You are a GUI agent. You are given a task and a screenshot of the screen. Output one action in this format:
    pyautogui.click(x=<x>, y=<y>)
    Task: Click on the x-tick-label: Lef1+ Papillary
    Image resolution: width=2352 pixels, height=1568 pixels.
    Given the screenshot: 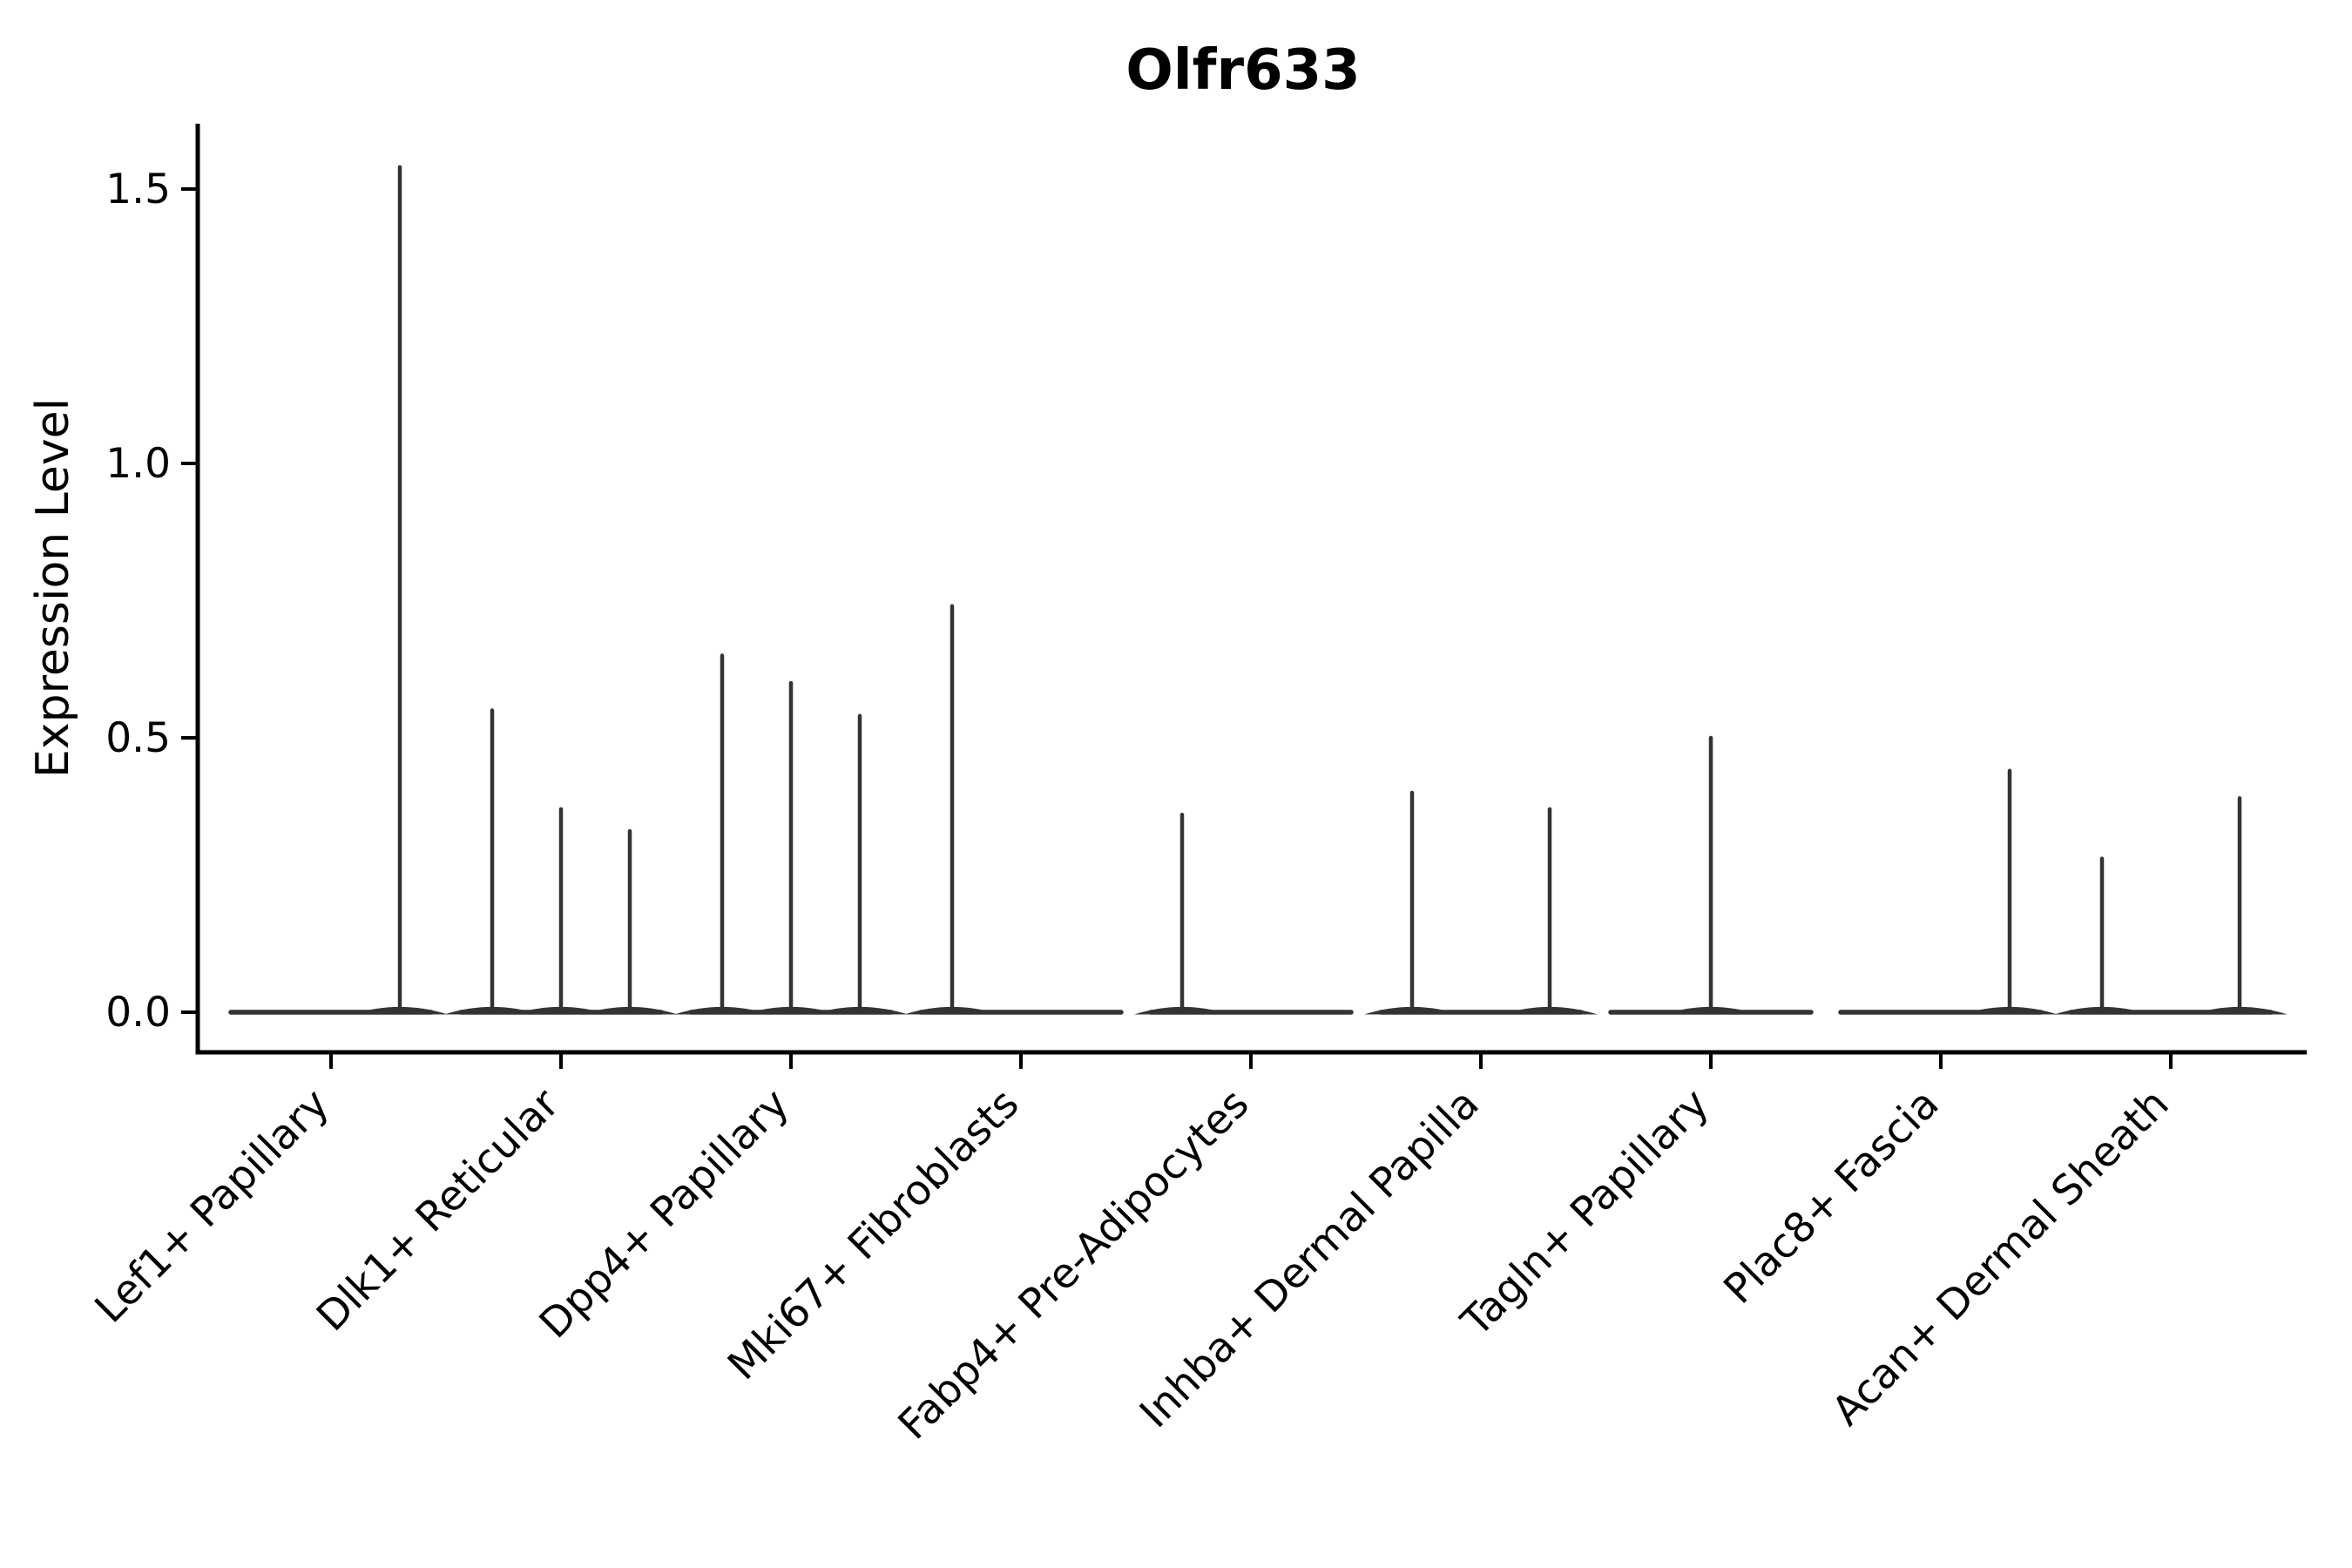 What is the action you would take?
    pyautogui.click(x=212, y=1206)
    